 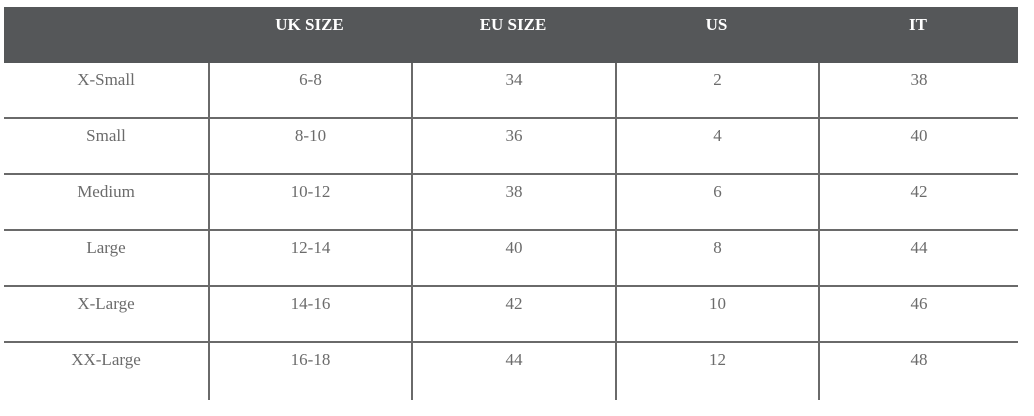 I want to click on table-row: XX-Large 16-18 44 12 48, so click(x=511, y=371).